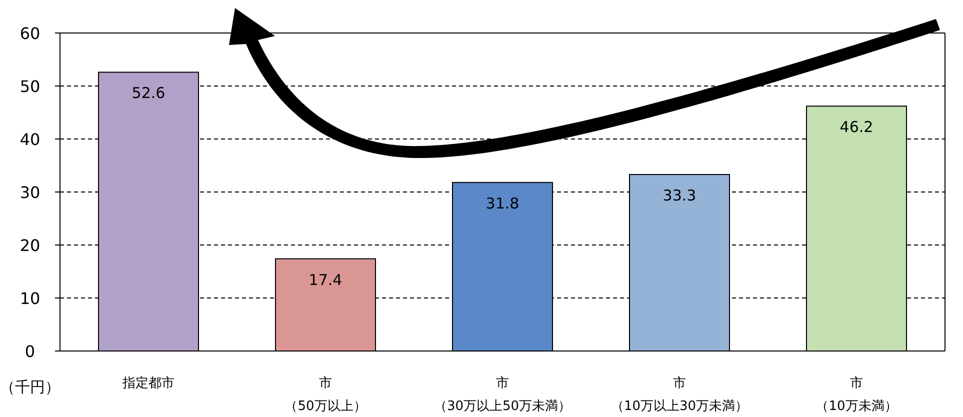 Image resolution: width=963 pixels, height=417 pixels. I want to click on y-tick-label: 60, so click(30, 33).